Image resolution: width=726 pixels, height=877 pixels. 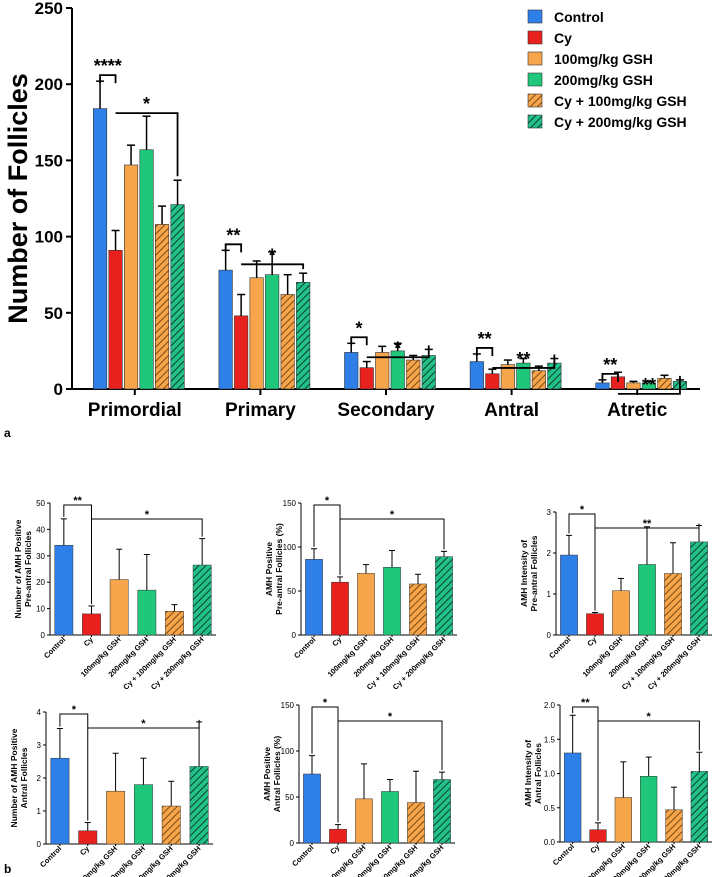 What do you see at coordinates (524, 573) in the screenshot?
I see `y-axis-label: AMH Intensity of` at bounding box center [524, 573].